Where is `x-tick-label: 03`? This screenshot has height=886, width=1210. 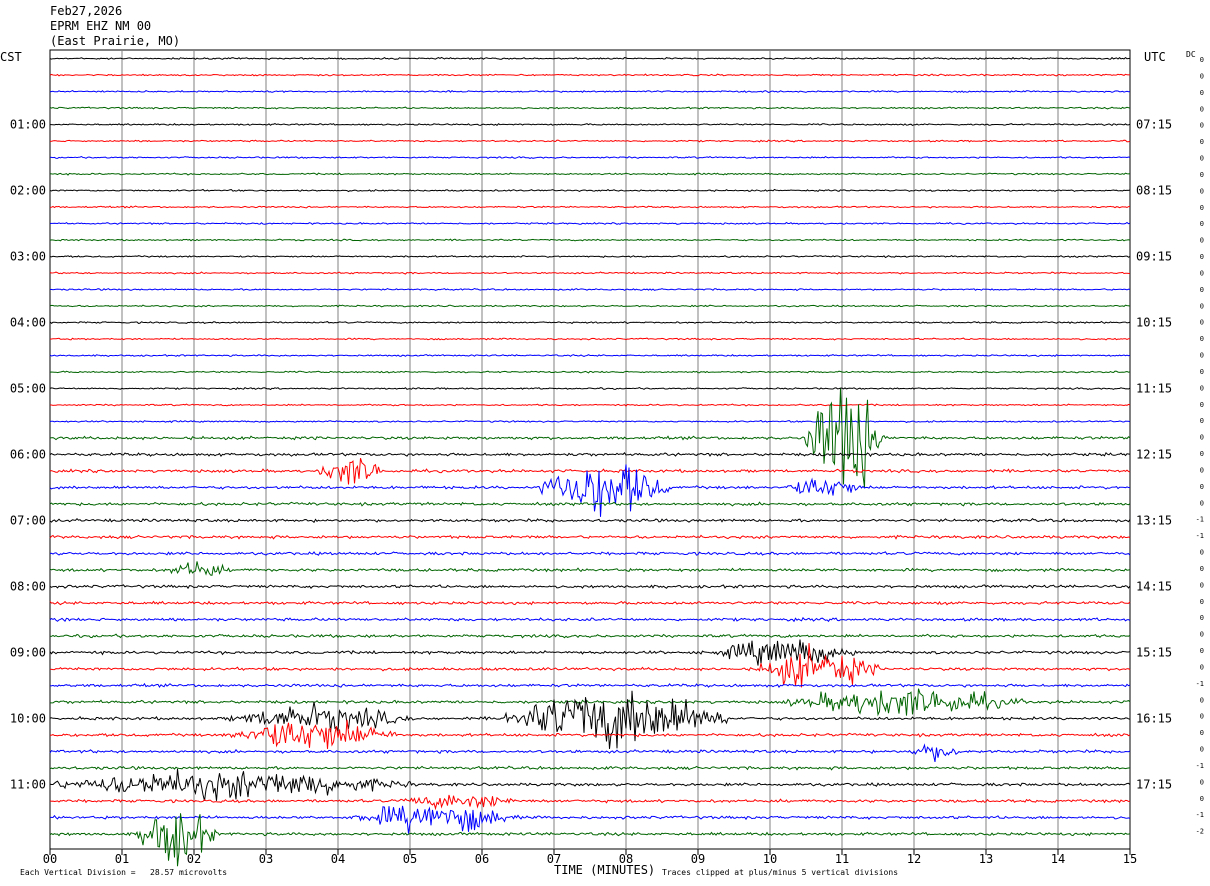
x-tick-label: 03 is located at coordinates (266, 859).